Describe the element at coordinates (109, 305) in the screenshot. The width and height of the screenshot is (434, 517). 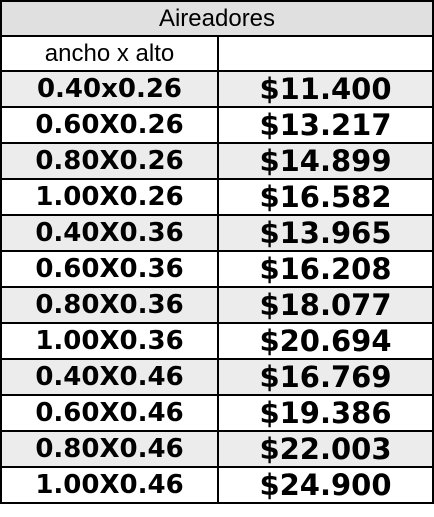
I see `size-cell: 0.80X0.36` at that location.